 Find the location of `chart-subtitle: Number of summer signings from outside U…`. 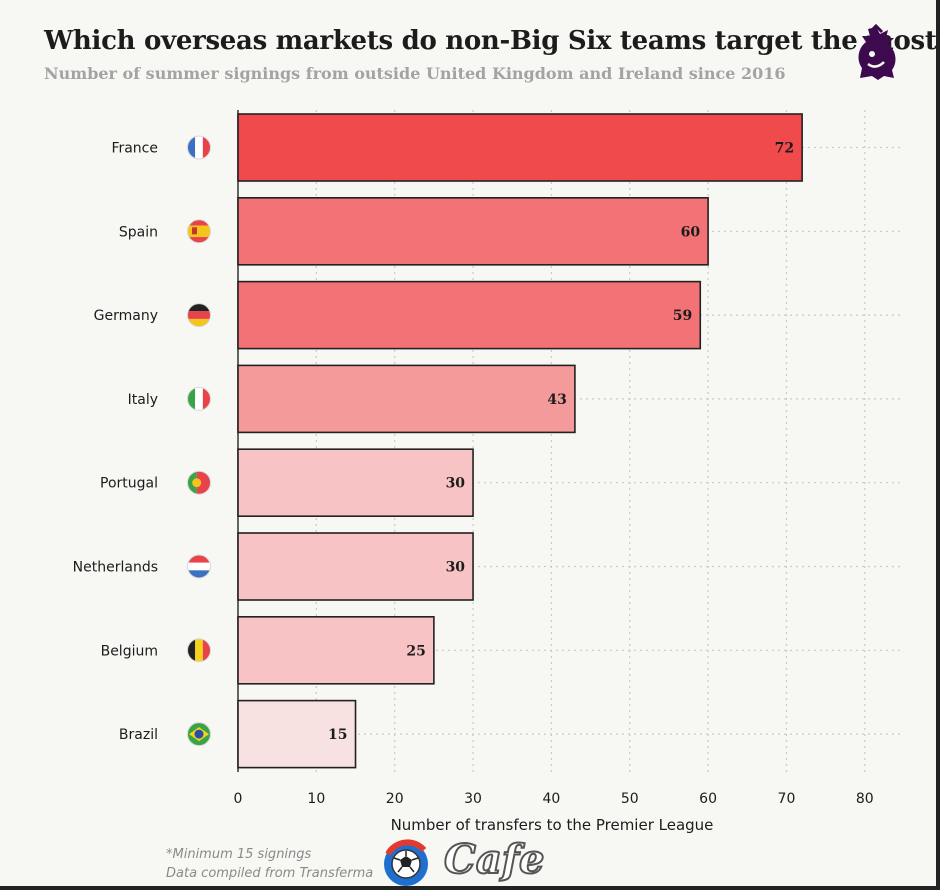

chart-subtitle: Number of summer signings from outside U… is located at coordinates (415, 73).